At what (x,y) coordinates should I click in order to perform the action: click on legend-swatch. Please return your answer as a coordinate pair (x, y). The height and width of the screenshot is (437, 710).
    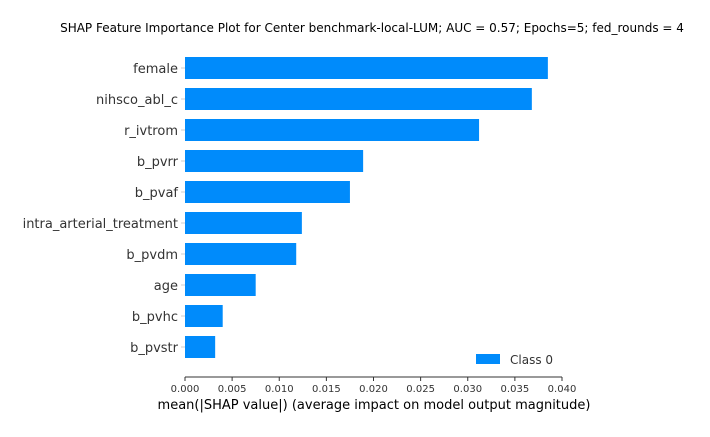
    Looking at the image, I should click on (488, 359).